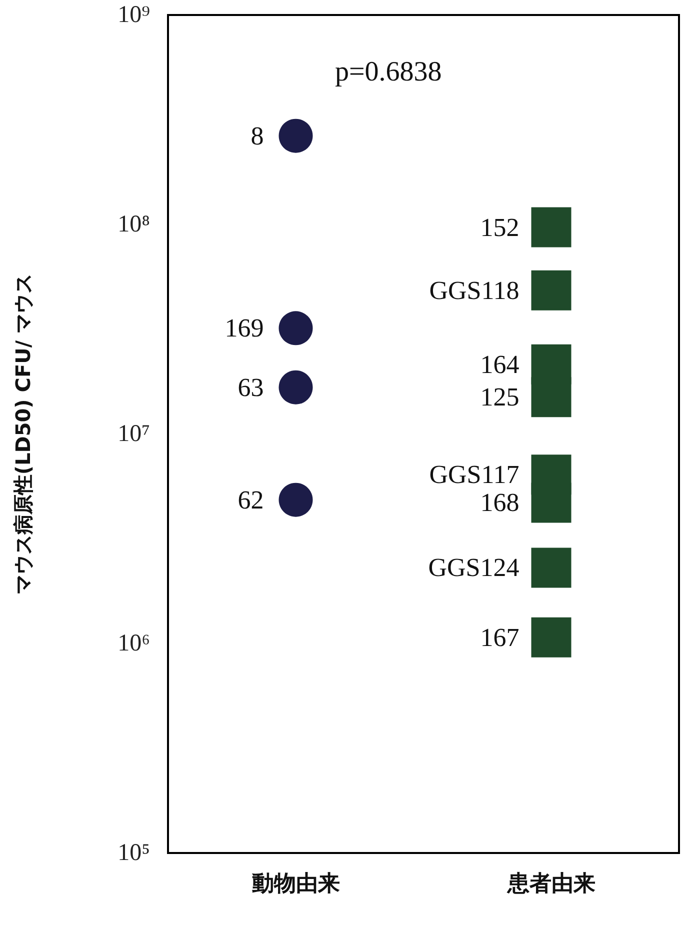 This screenshot has width=685, height=926. Describe the element at coordinates (295, 884) in the screenshot. I see `x-tick-label: 動物由来` at that location.